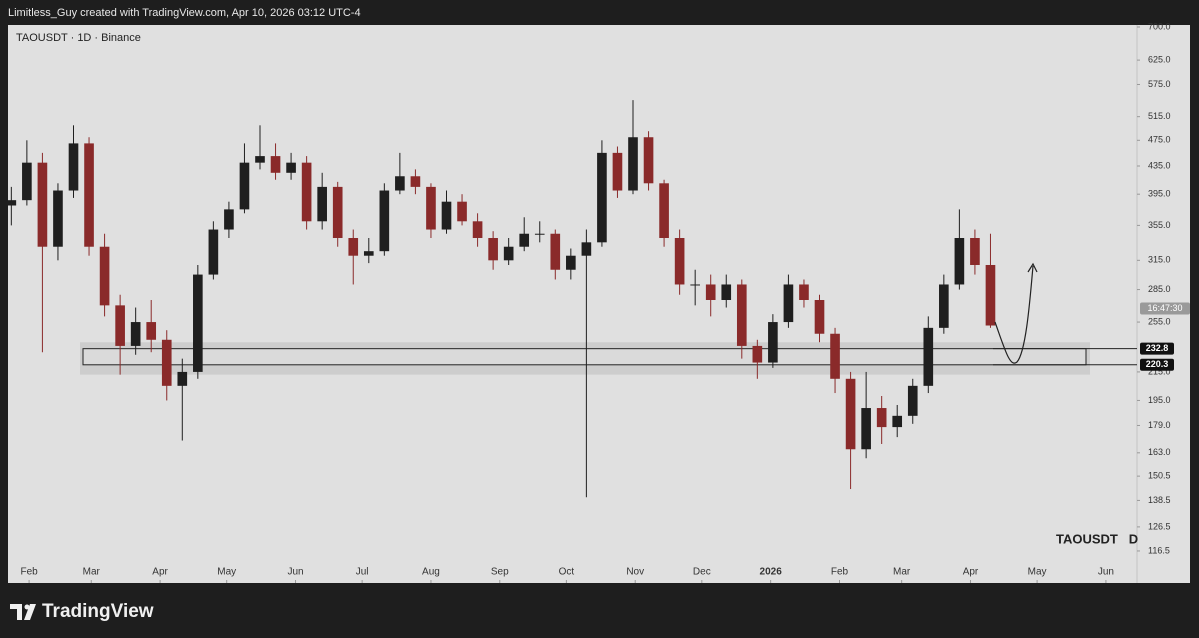  I want to click on y-tick-label: 315.0, so click(1159, 260).